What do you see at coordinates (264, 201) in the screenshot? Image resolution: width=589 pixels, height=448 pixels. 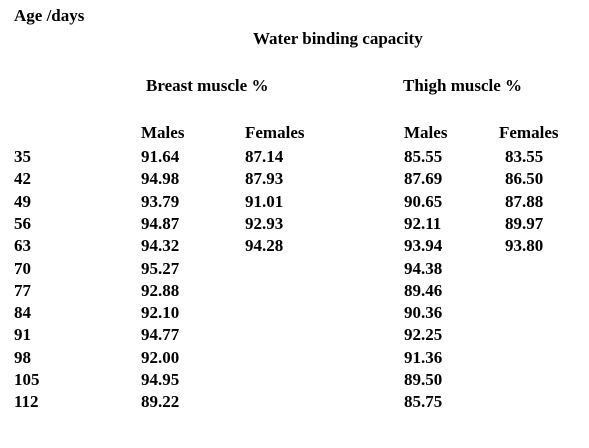 I see `breast-females-cell: 91.01` at bounding box center [264, 201].